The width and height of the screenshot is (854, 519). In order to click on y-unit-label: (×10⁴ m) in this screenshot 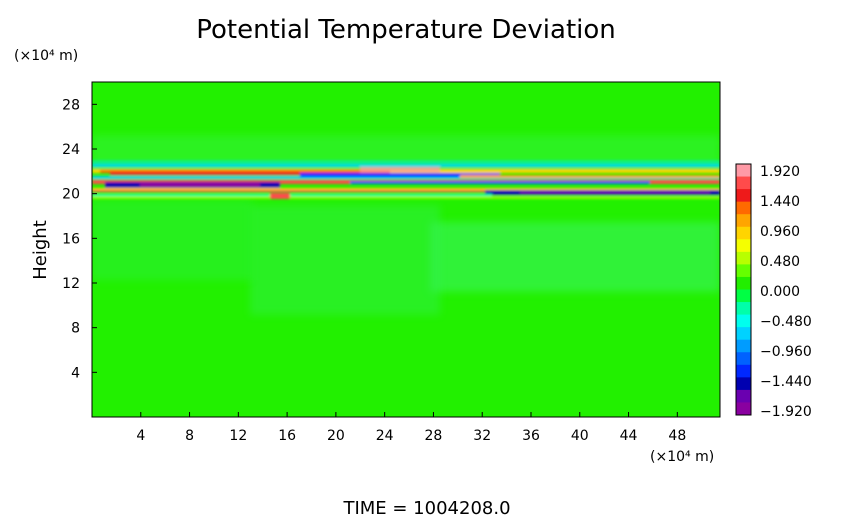, I will do `click(46, 56)`.